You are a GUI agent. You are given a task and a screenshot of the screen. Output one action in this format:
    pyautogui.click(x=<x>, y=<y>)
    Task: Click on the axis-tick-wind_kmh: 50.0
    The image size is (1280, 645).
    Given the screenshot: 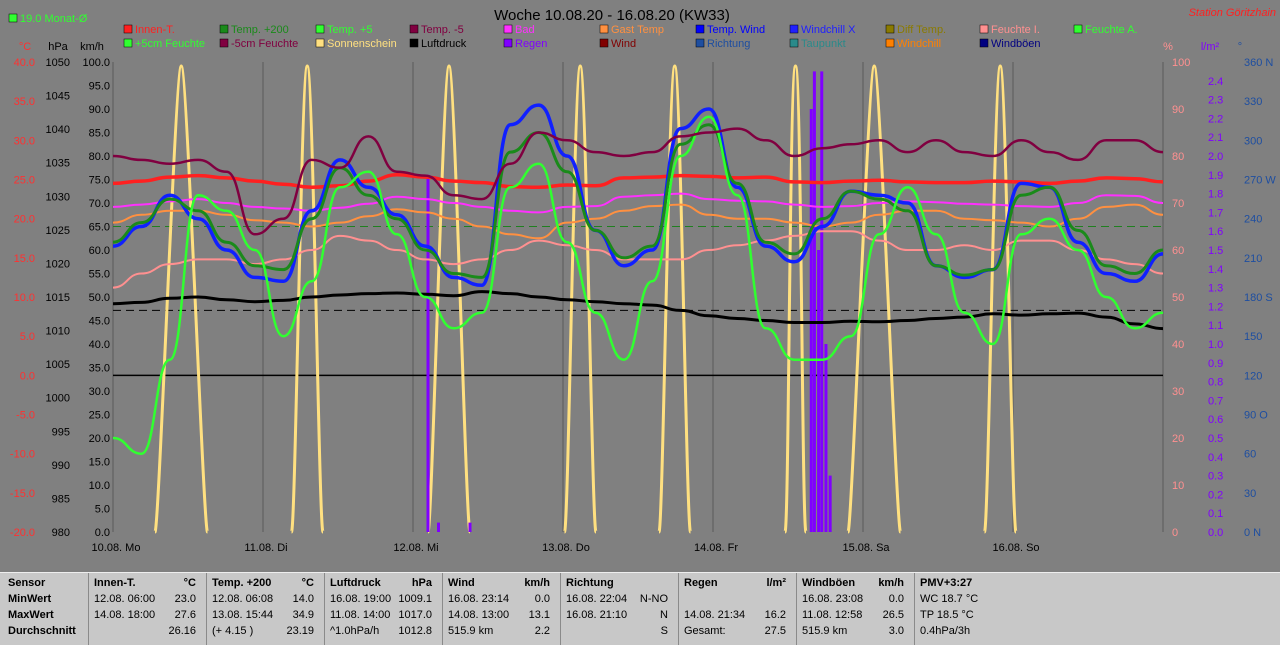 What is the action you would take?
    pyautogui.click(x=99, y=298)
    